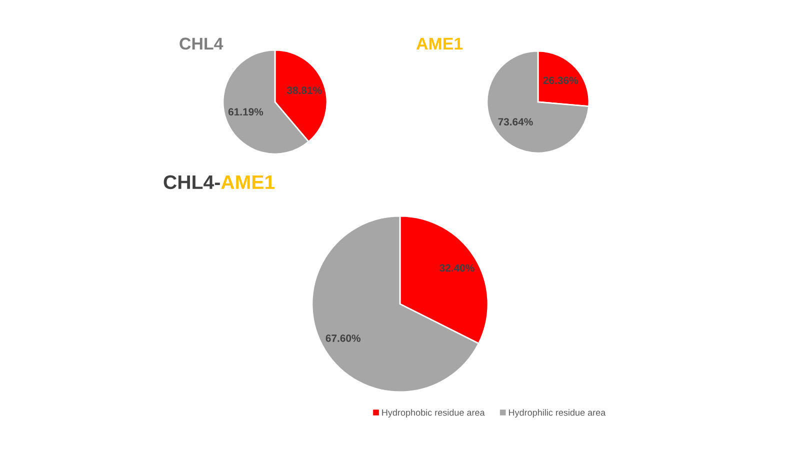  I want to click on chart-title: CHL4, so click(202, 44).